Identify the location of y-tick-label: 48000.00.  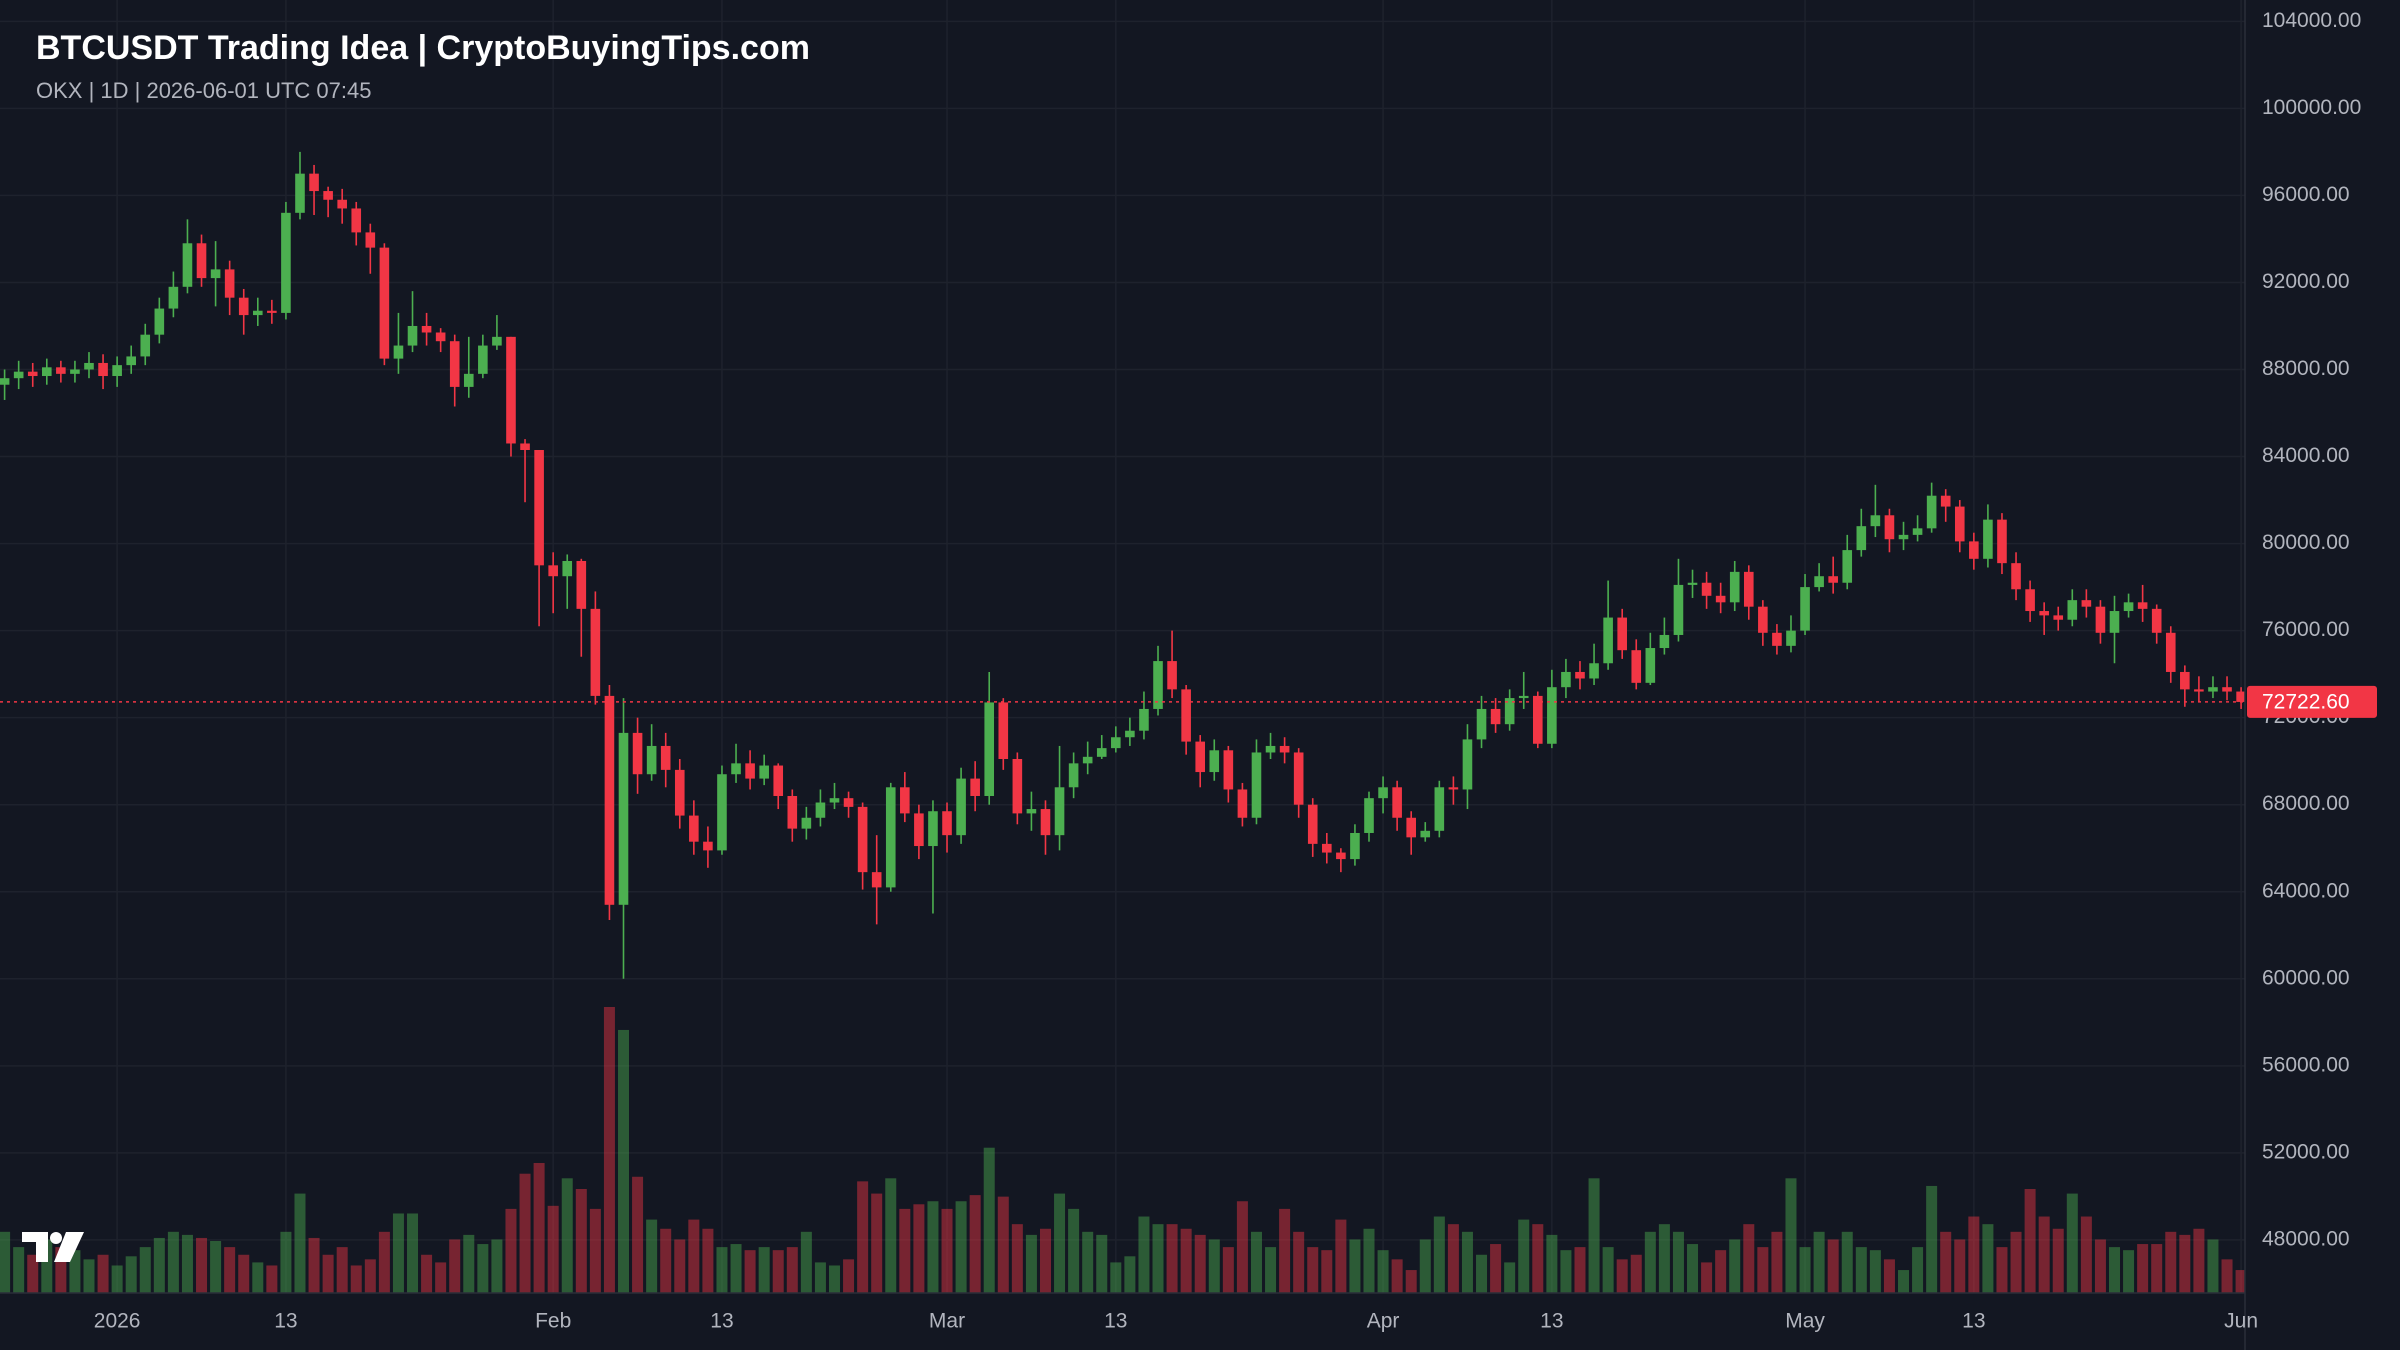
(2306, 1238).